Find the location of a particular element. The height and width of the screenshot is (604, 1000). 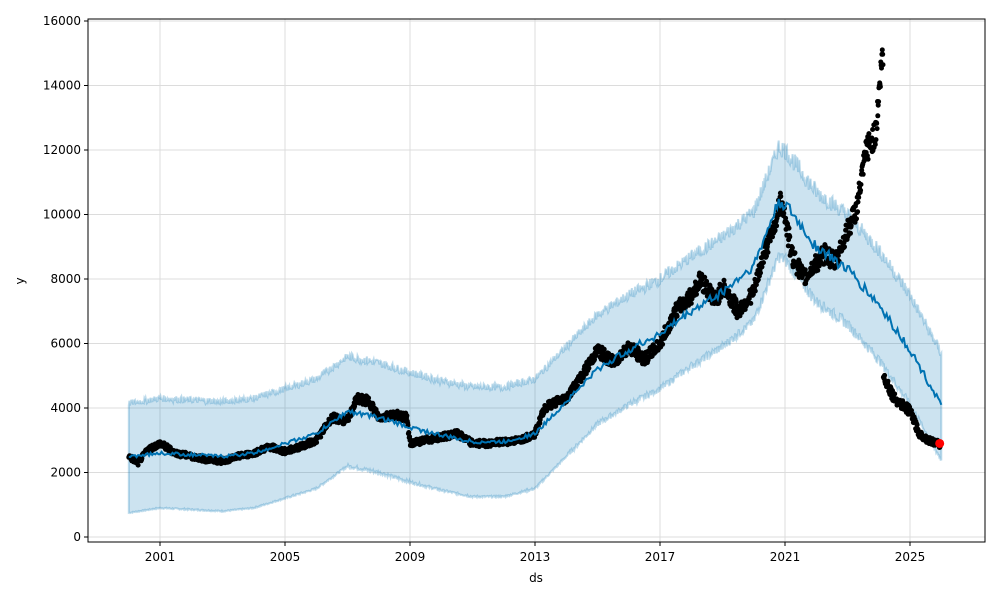

last-observation-point is located at coordinates (940, 443).